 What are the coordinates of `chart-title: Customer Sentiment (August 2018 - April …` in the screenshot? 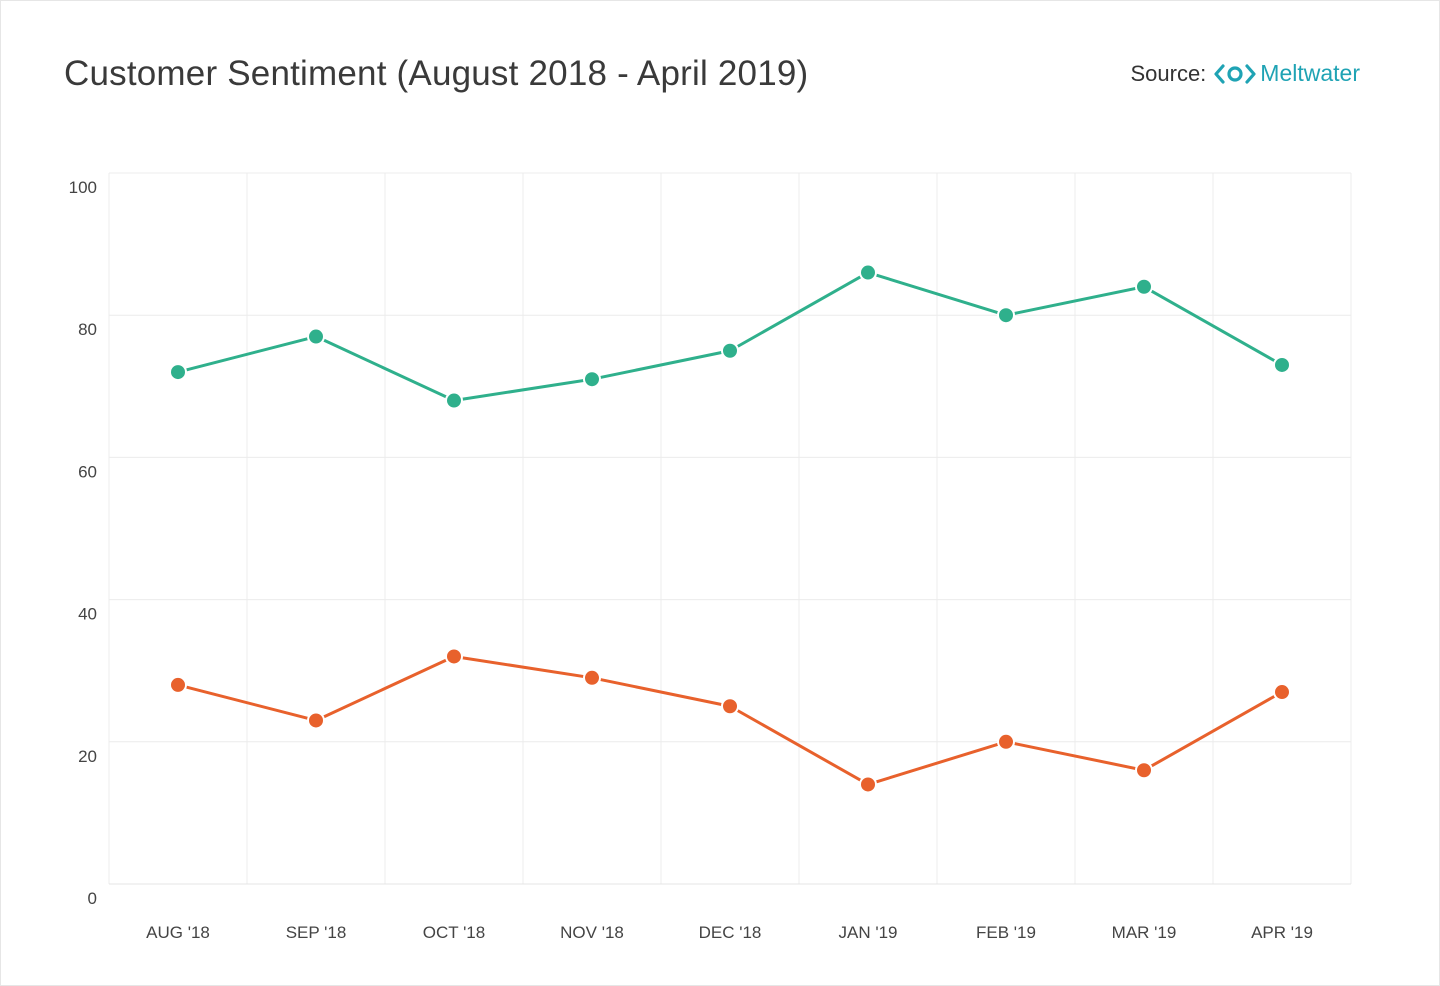 It's located at (436, 73).